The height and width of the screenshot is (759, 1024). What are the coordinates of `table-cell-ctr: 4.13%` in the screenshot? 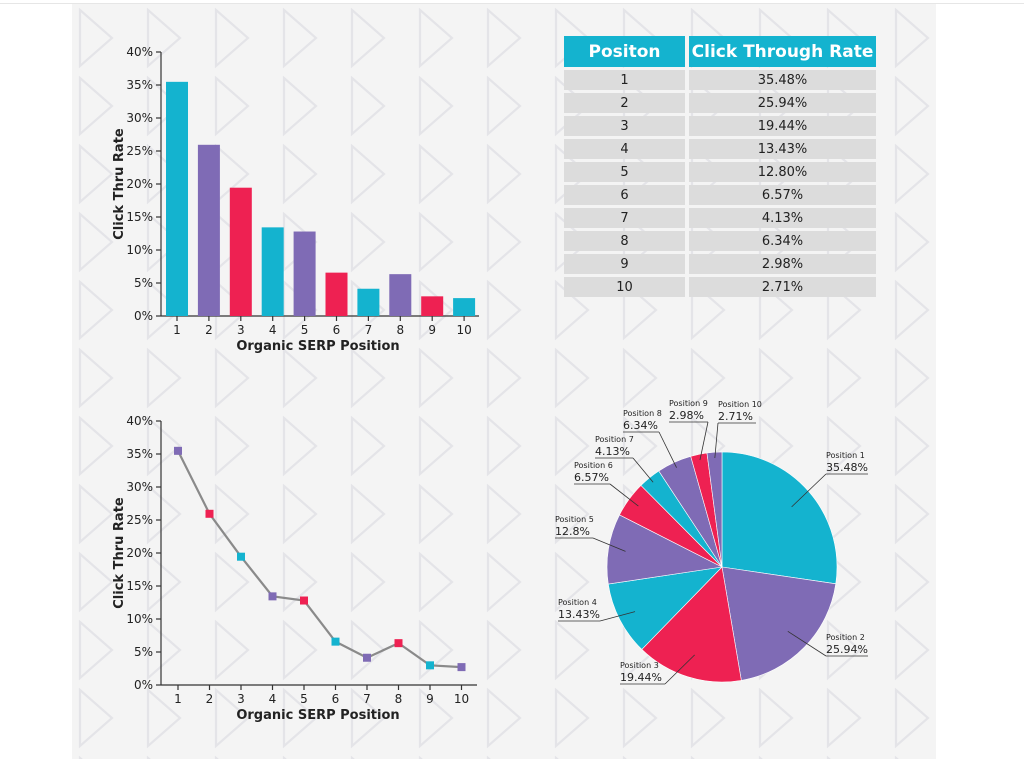 It's located at (782, 218).